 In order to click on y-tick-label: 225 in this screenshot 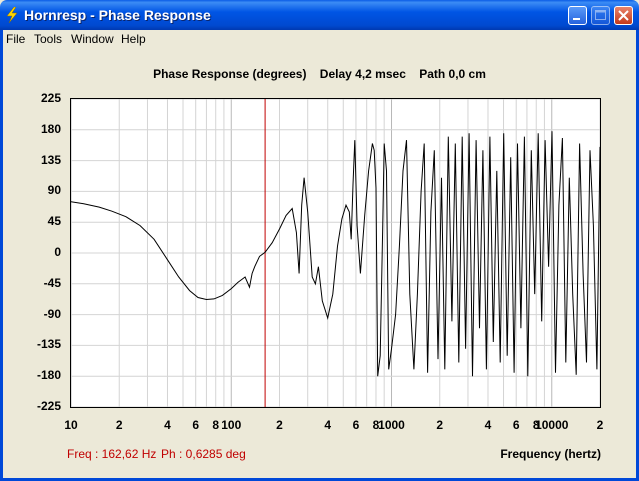, I will do `click(50, 98)`.